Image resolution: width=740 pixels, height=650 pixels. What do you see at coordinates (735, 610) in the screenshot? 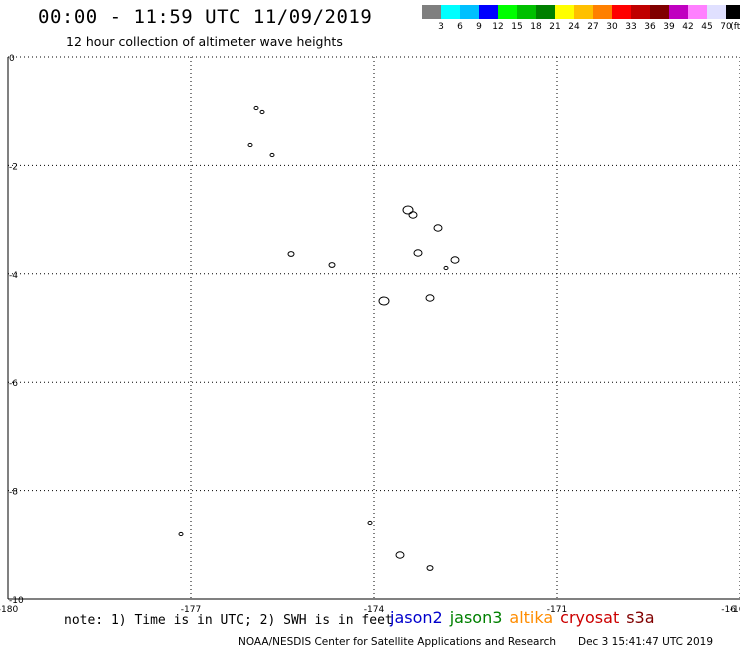
I see `x-tick-label: -168` at bounding box center [735, 610].